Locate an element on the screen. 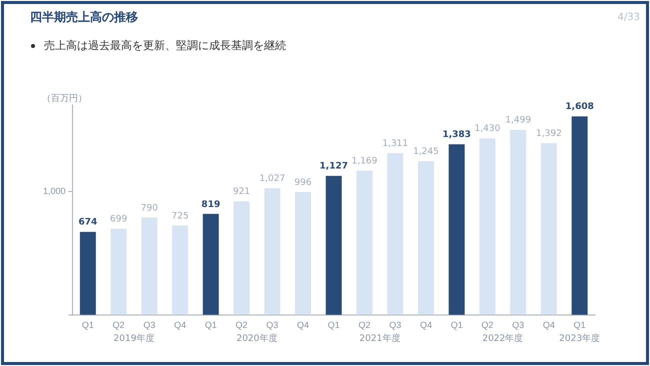 Image resolution: width=650 pixels, height=366 pixels. data-label: 1,383 is located at coordinates (456, 135).